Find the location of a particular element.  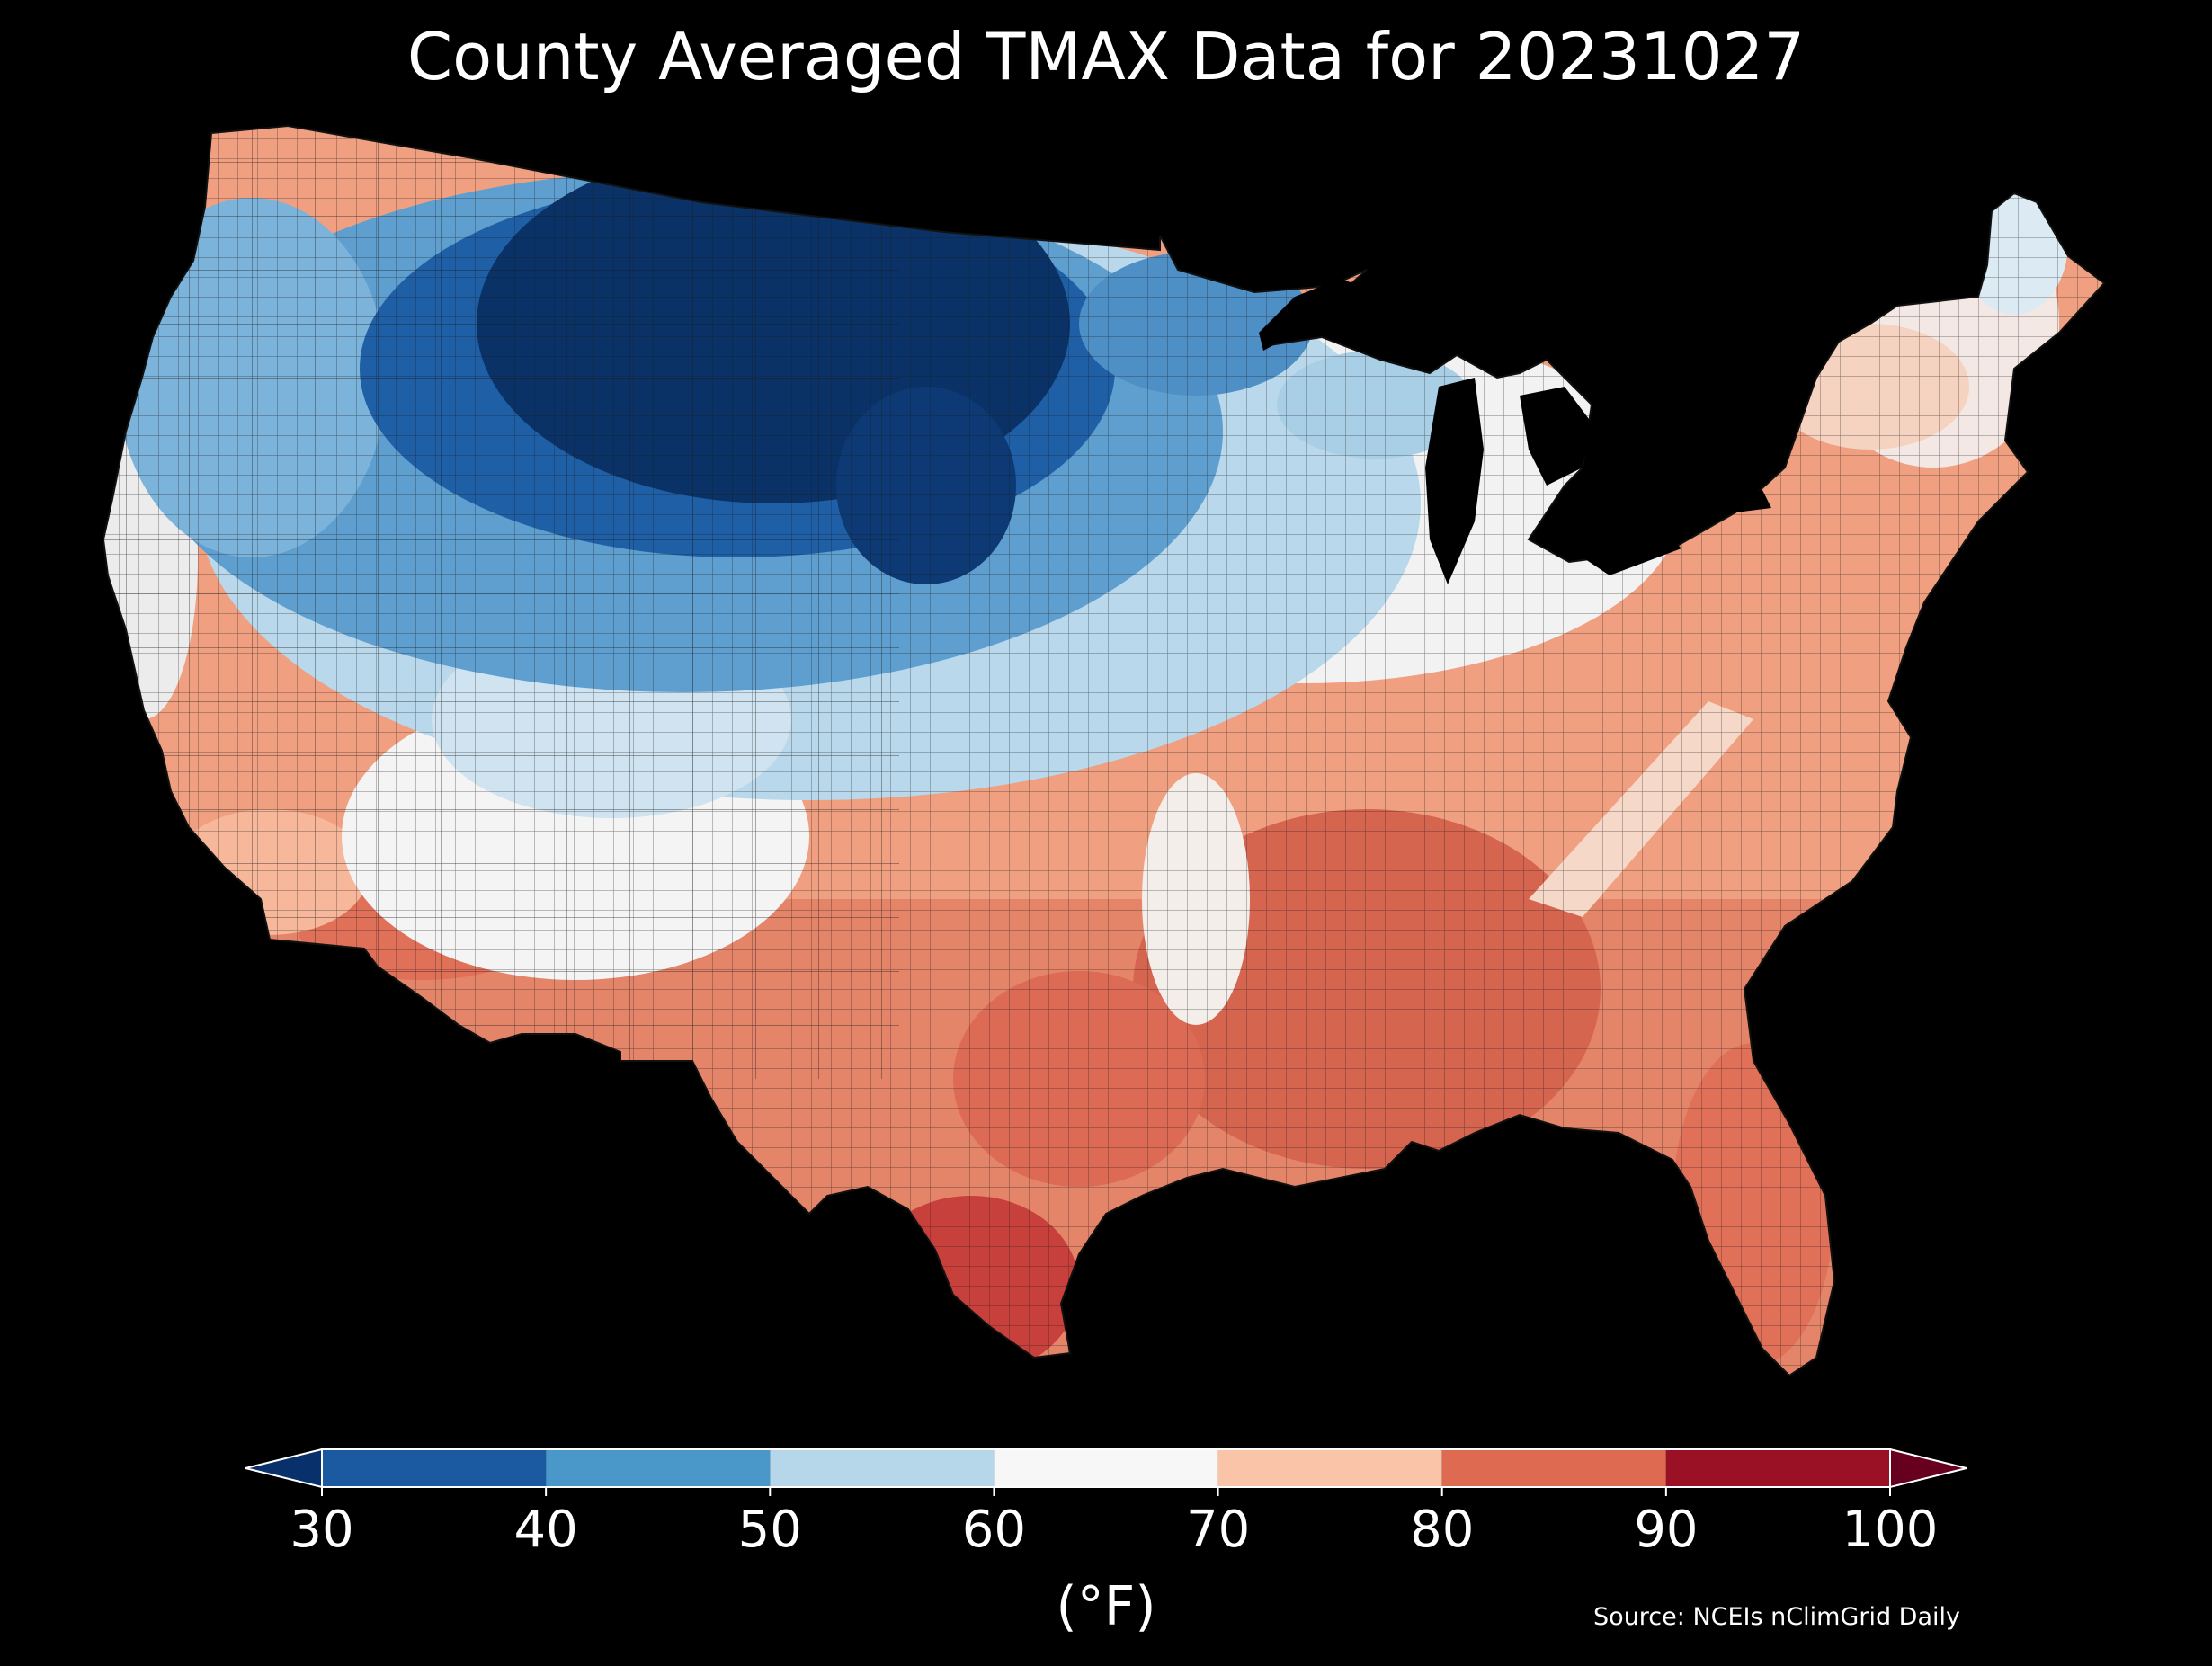

colorbar-over-arrow is located at coordinates (1928, 1468).